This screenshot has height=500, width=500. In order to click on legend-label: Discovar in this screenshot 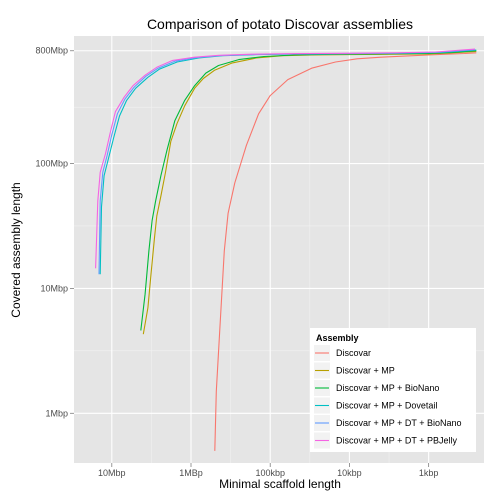, I will do `click(353, 353)`.